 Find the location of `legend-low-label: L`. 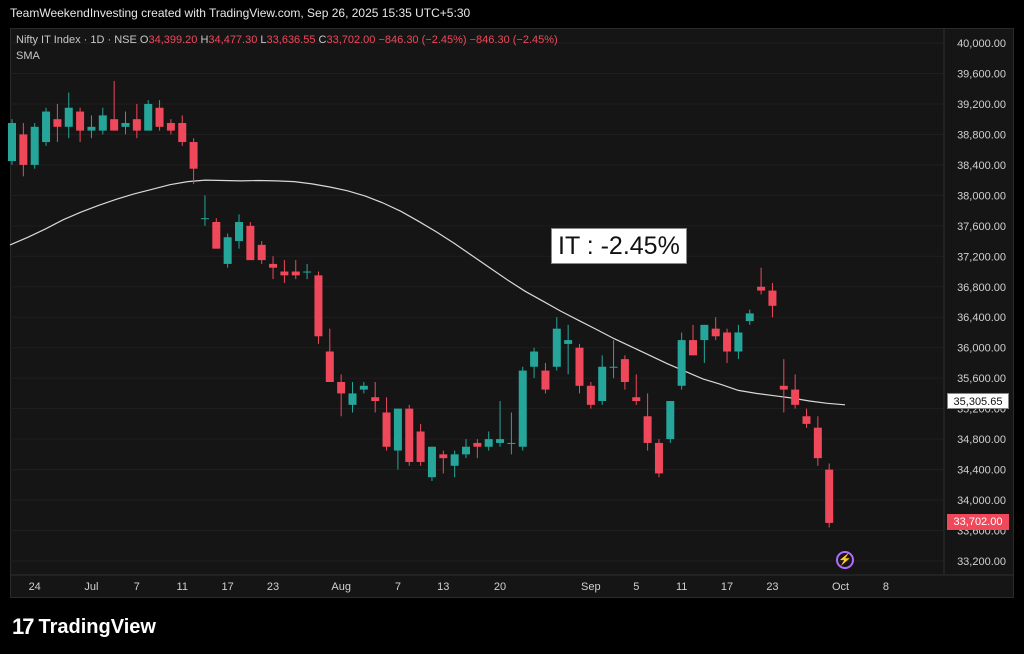

legend-low-label: L is located at coordinates (263, 40).